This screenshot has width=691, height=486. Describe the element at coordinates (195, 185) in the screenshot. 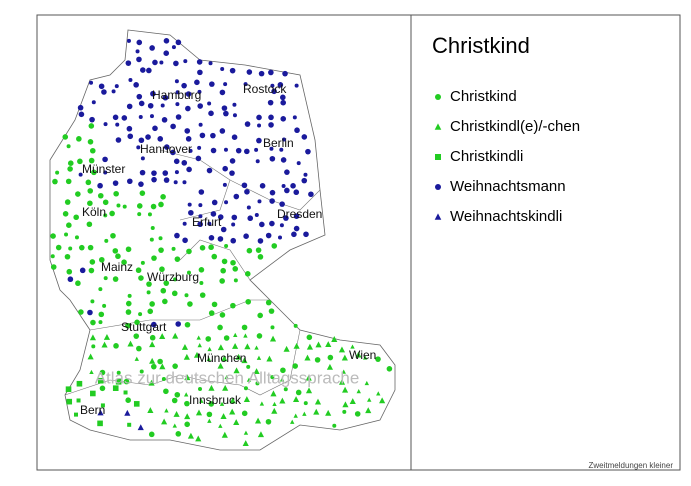

I see `border` at that location.